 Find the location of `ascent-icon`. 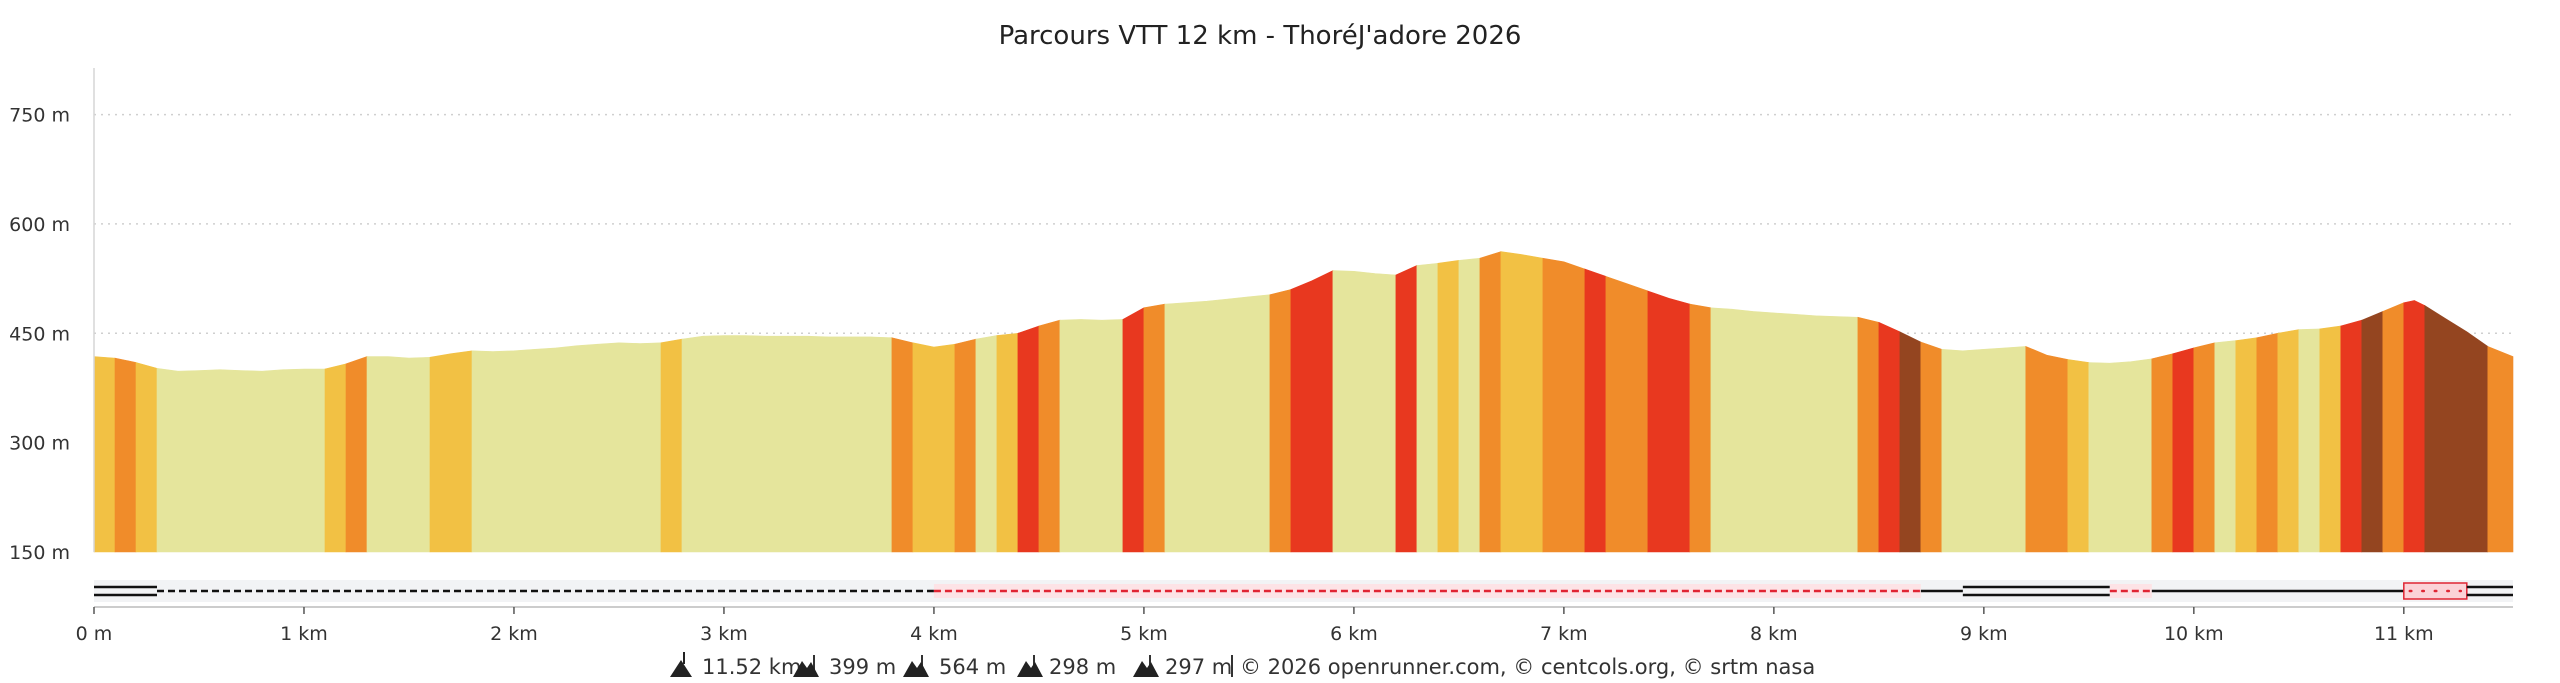

ascent-icon is located at coordinates (806, 669).